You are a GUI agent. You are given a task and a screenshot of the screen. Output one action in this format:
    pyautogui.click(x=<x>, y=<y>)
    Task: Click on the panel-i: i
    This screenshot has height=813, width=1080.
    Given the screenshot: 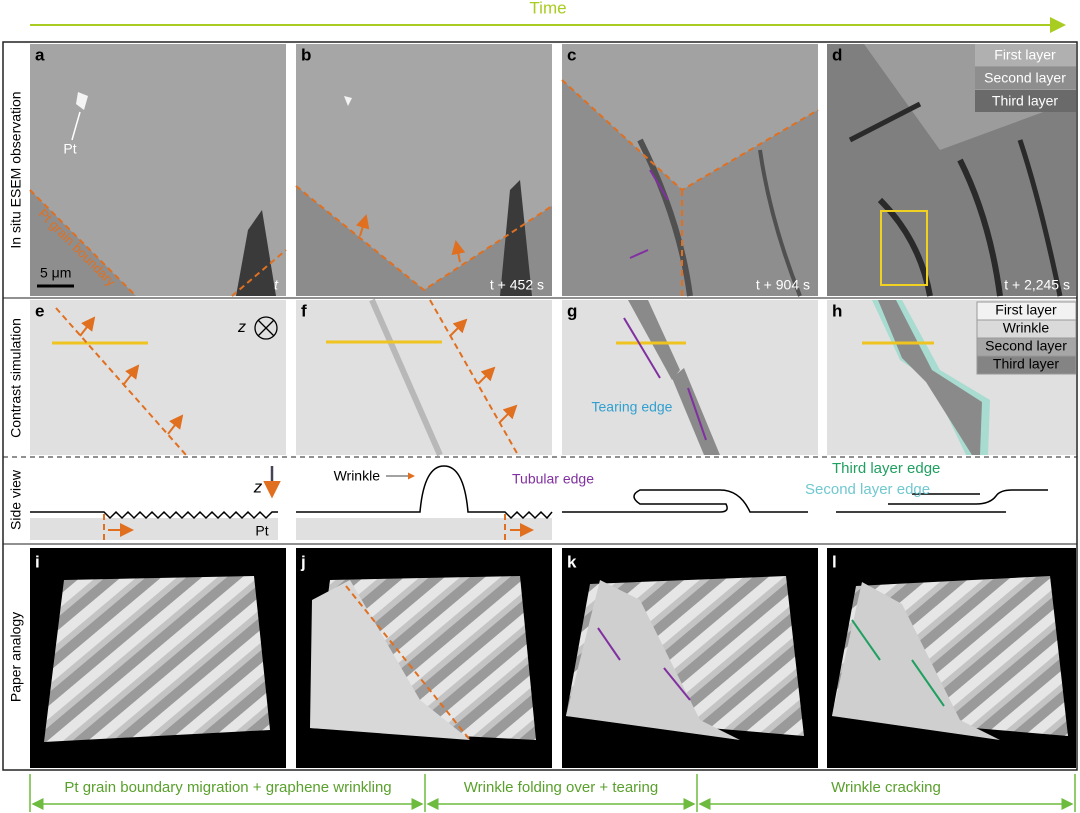 What is the action you would take?
    pyautogui.click(x=158, y=658)
    